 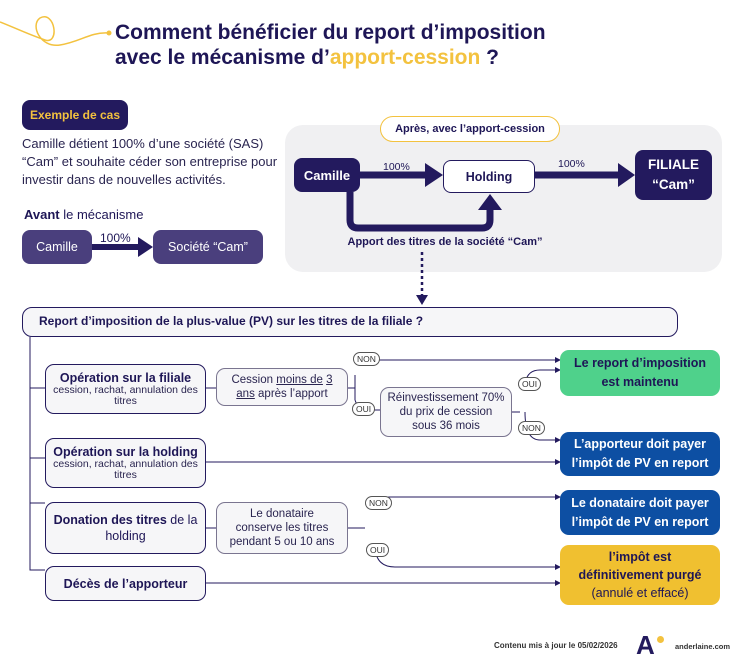 What do you see at coordinates (208, 247) in the screenshot?
I see `before-societe-box: Société “Cam”` at bounding box center [208, 247].